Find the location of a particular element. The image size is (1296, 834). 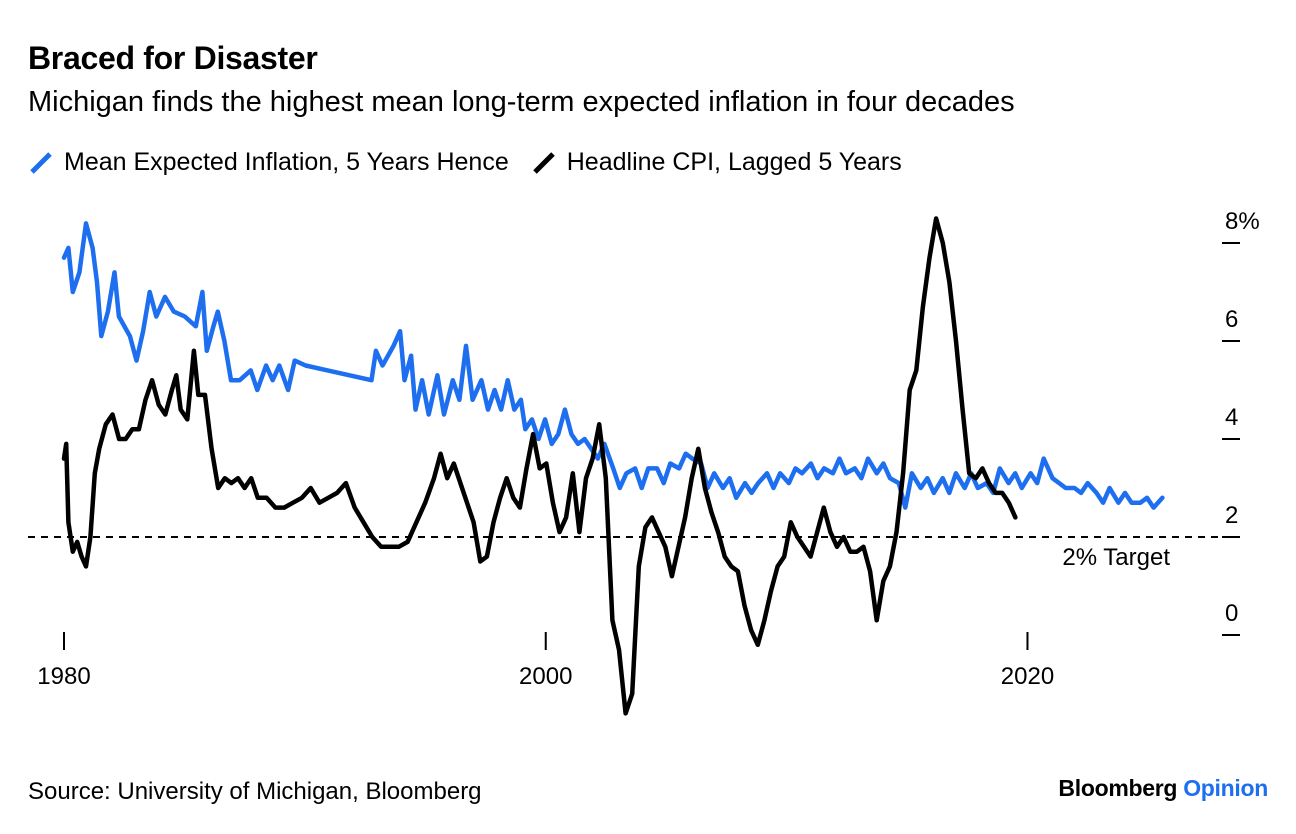

legend-label-expected: Mean Expected Inflation, 5 Years Hence is located at coordinates (286, 162).